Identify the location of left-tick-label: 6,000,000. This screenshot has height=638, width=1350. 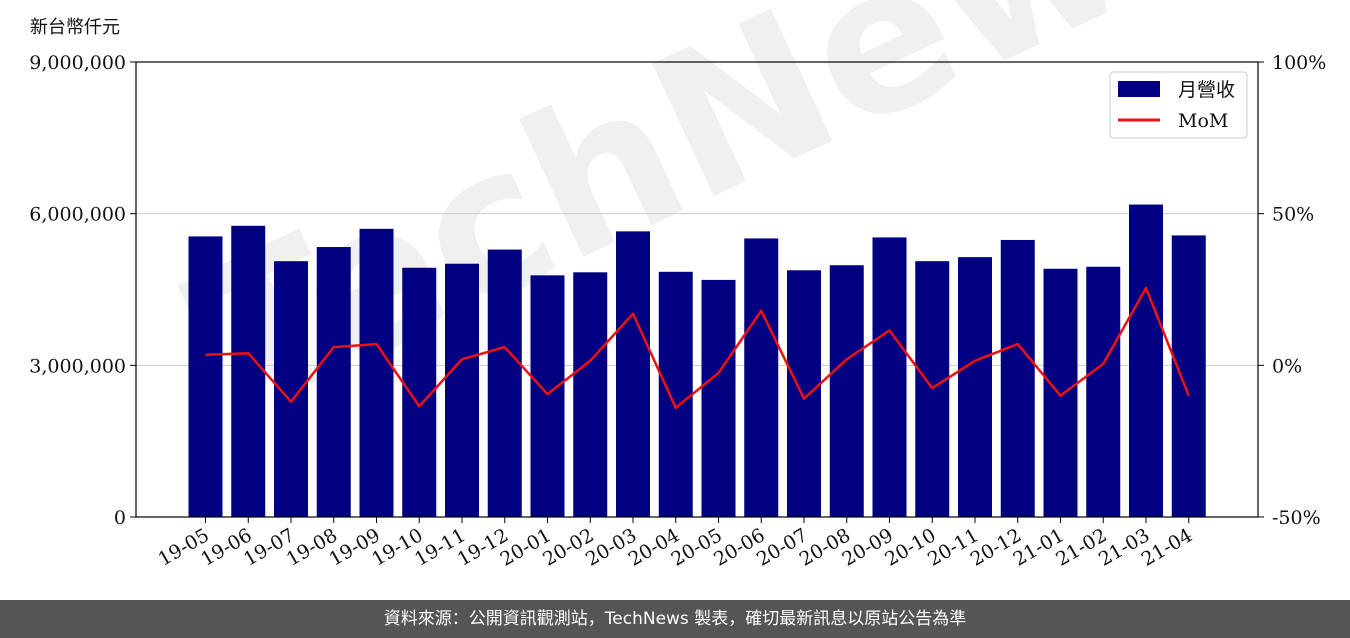
(77, 215).